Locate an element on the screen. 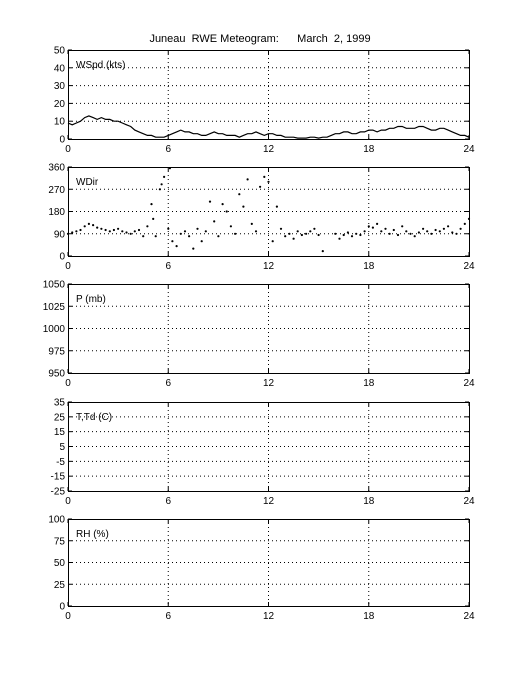  panel-3: 0 6 12 18 24 950 975 1000 1025 1050 P (mb) is located at coordinates (259, 335).